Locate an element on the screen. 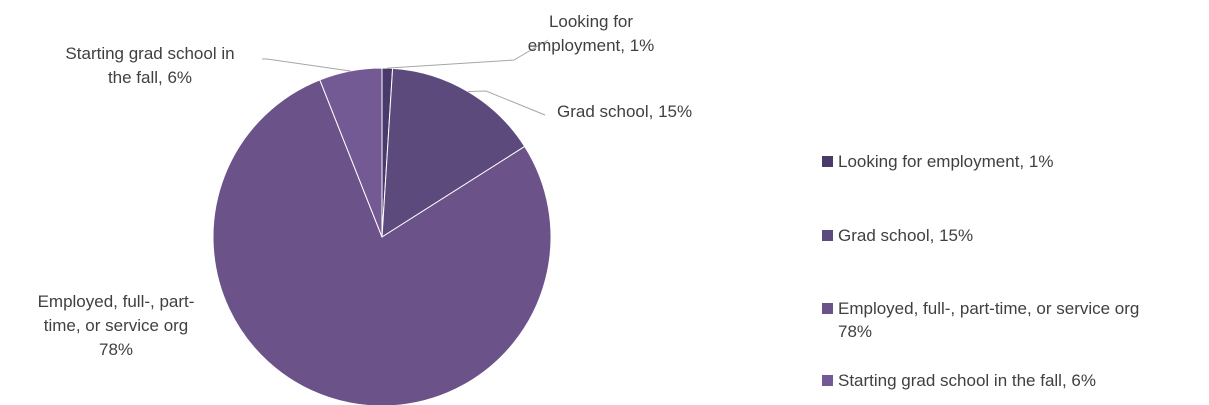 This screenshot has height=405, width=1209. data-label-looking-for-employment: Looking for employment, 1% is located at coordinates (591, 33).